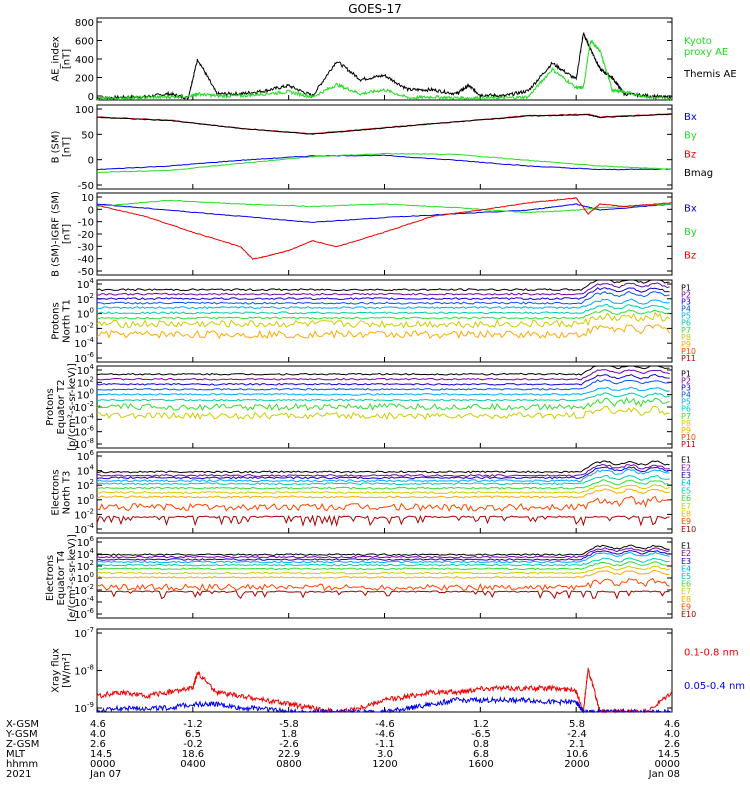 The width and height of the screenshot is (750, 800). Describe the element at coordinates (21, 734) in the screenshot. I see `orbit-row-label: Y-GSM` at that location.